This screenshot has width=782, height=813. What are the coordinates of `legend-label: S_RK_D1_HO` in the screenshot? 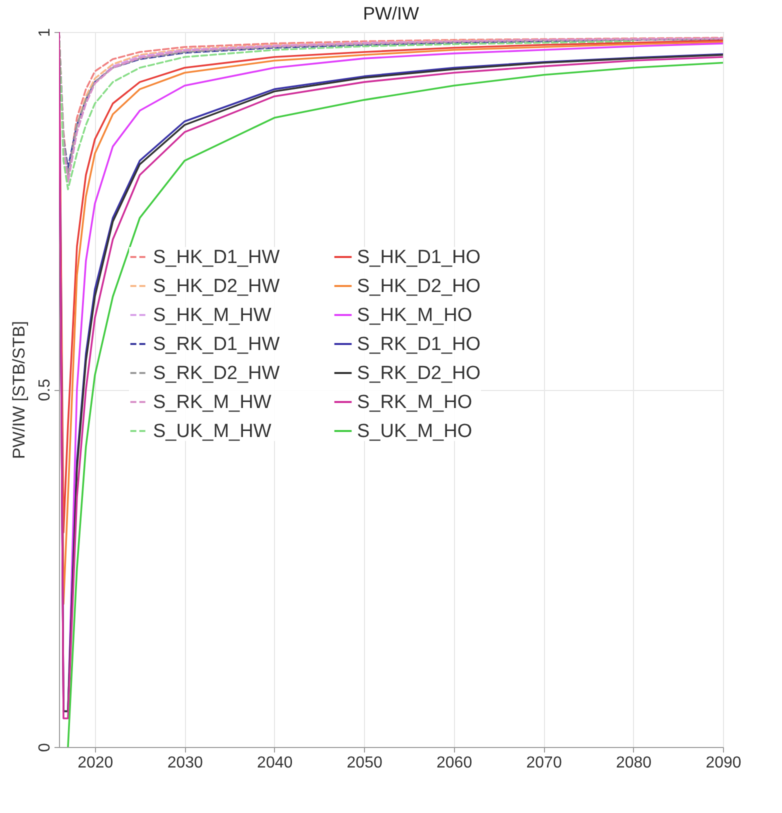 It's located at (419, 344).